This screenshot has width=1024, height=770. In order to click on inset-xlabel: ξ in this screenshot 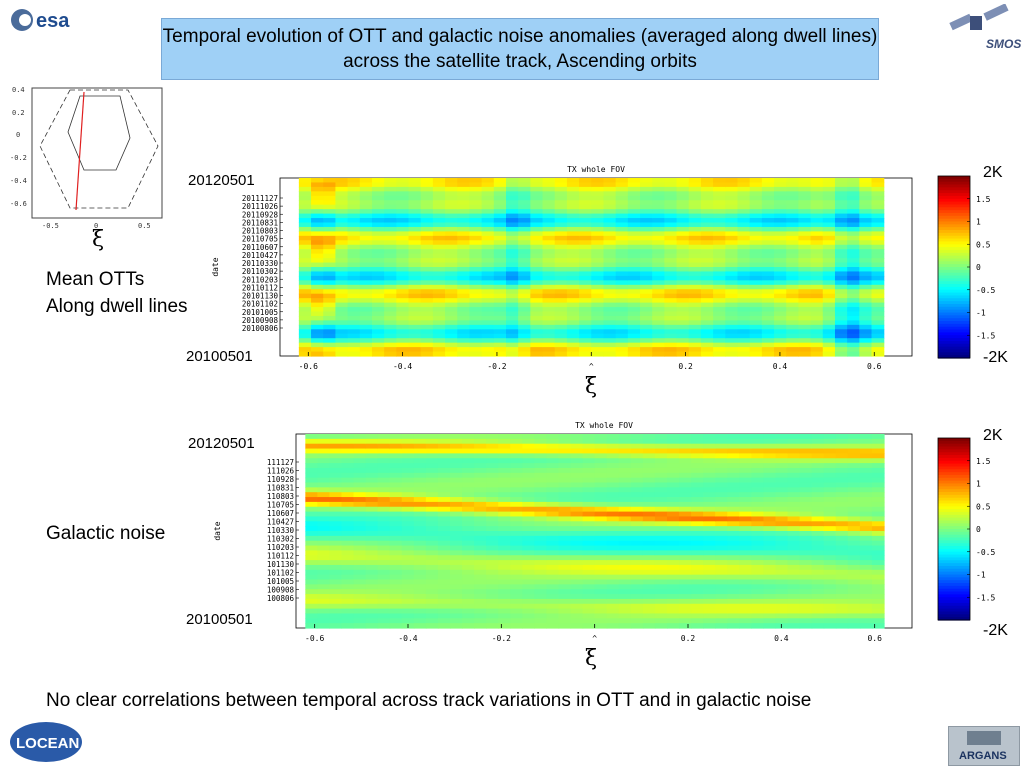, I will do `click(98, 239)`.